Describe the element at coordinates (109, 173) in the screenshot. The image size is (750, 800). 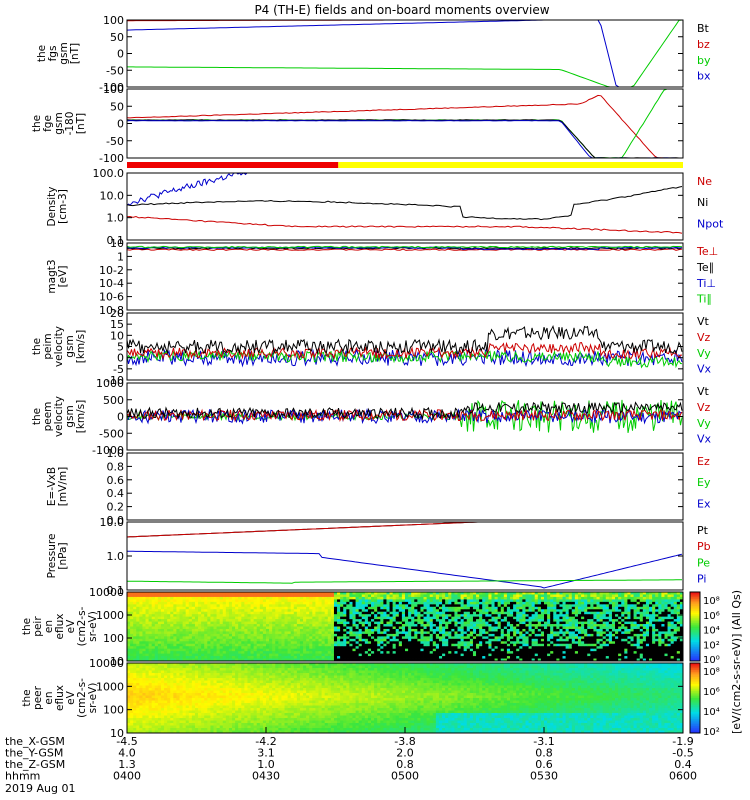
I see `ytick-label: 100.0` at that location.